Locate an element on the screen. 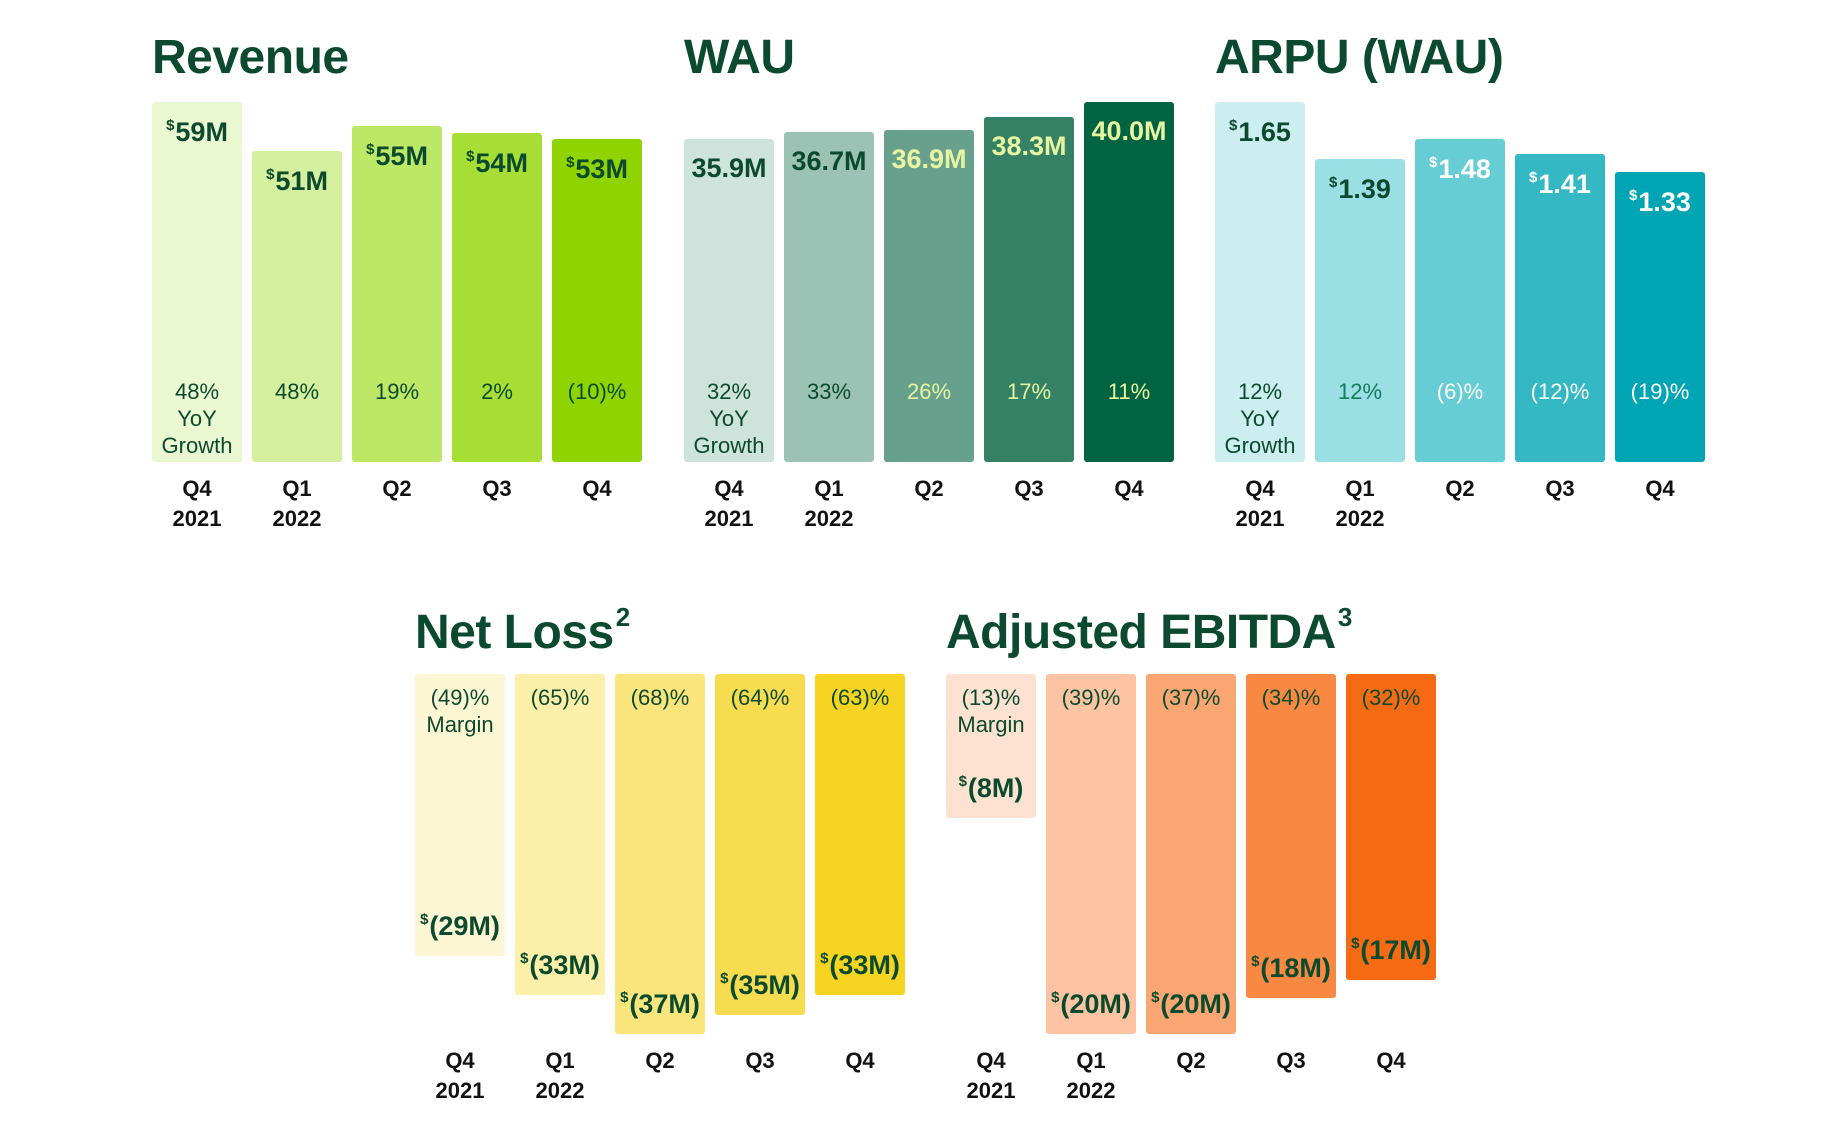 The width and height of the screenshot is (1836, 1137). netloss-value-label: $(37M) is located at coordinates (660, 1004).